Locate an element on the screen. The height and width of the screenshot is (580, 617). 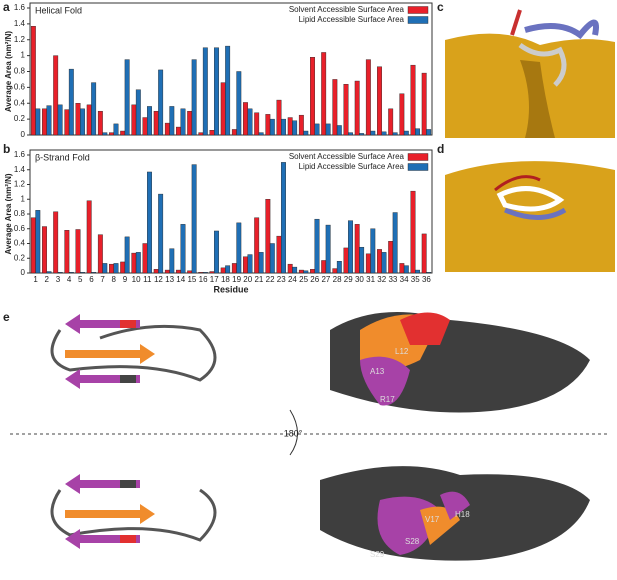
y-tick-label: 0.4 is located at coordinates (20, 102).